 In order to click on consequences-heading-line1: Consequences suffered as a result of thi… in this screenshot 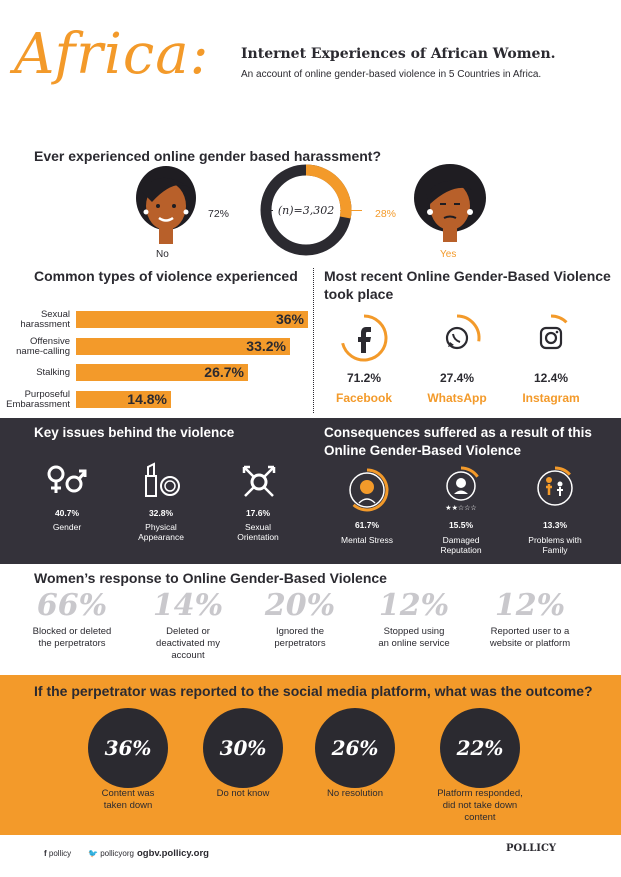, I will do `click(458, 432)`.